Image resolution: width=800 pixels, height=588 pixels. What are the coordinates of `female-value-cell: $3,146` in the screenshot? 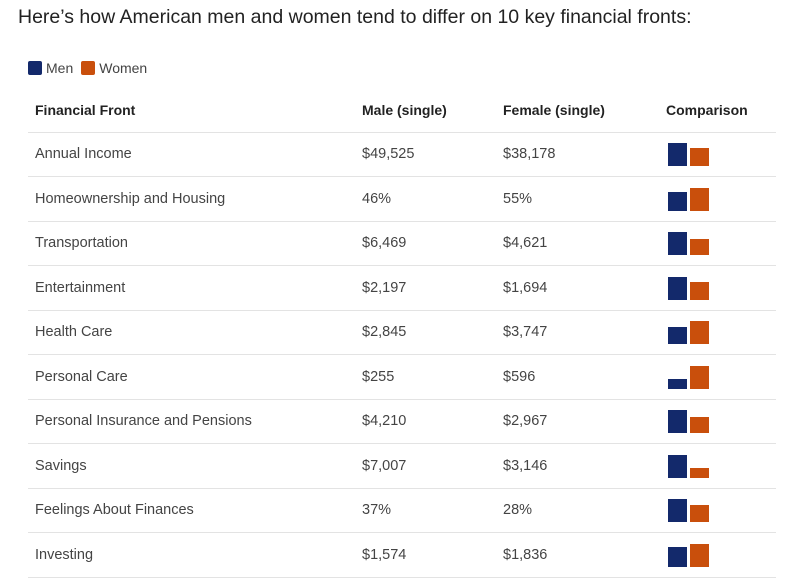 It's located at (525, 465).